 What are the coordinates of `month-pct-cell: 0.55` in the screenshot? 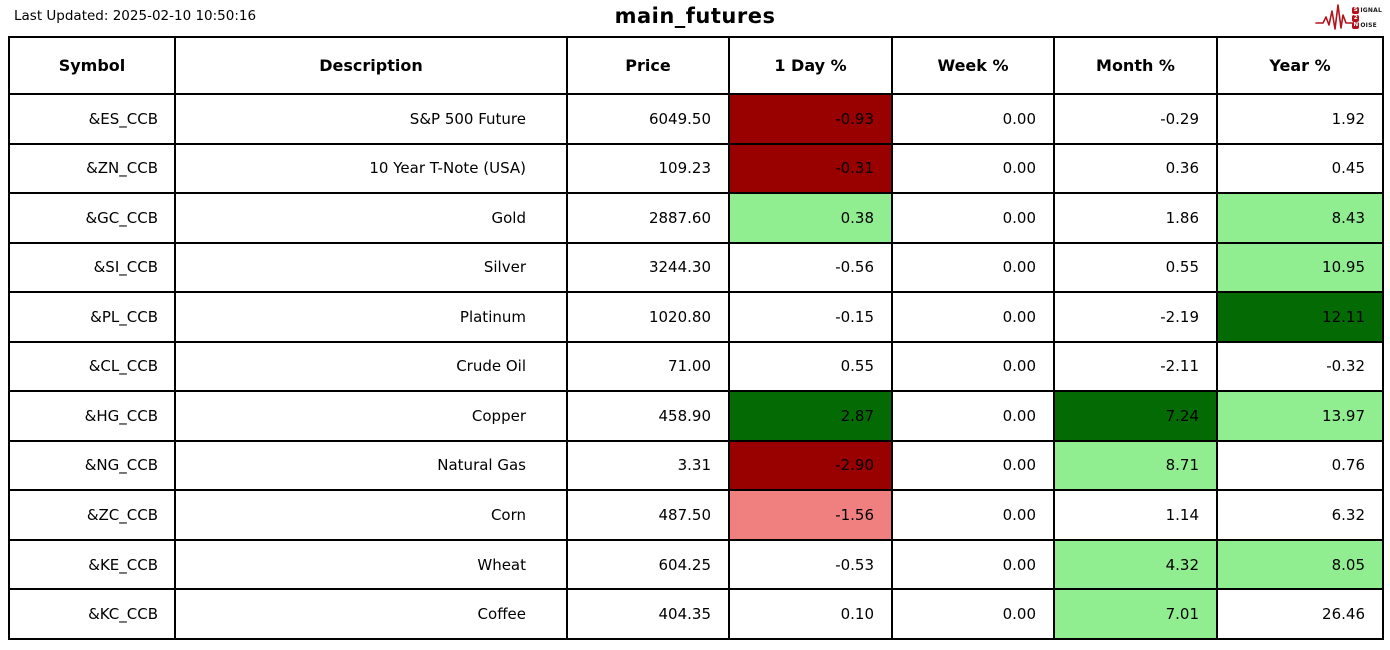 It's located at (1135, 267).